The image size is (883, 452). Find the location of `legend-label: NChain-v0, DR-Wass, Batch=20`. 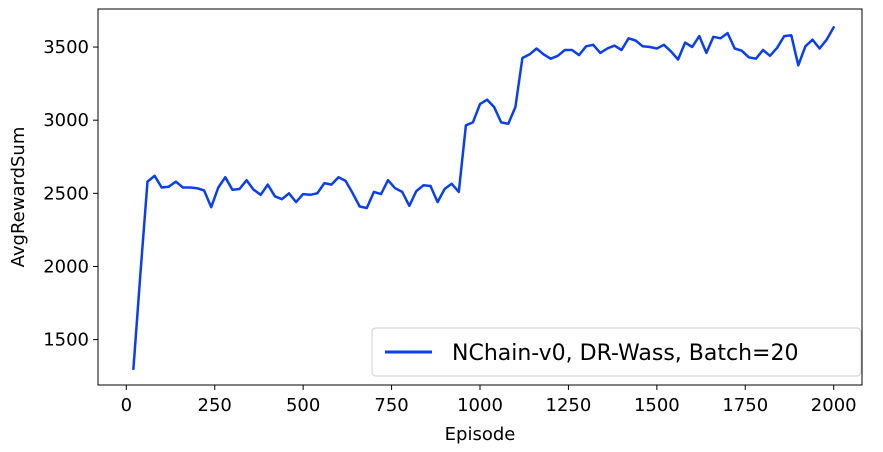

legend-label: NChain-v0, DR-Wass, Batch=20 is located at coordinates (625, 353).